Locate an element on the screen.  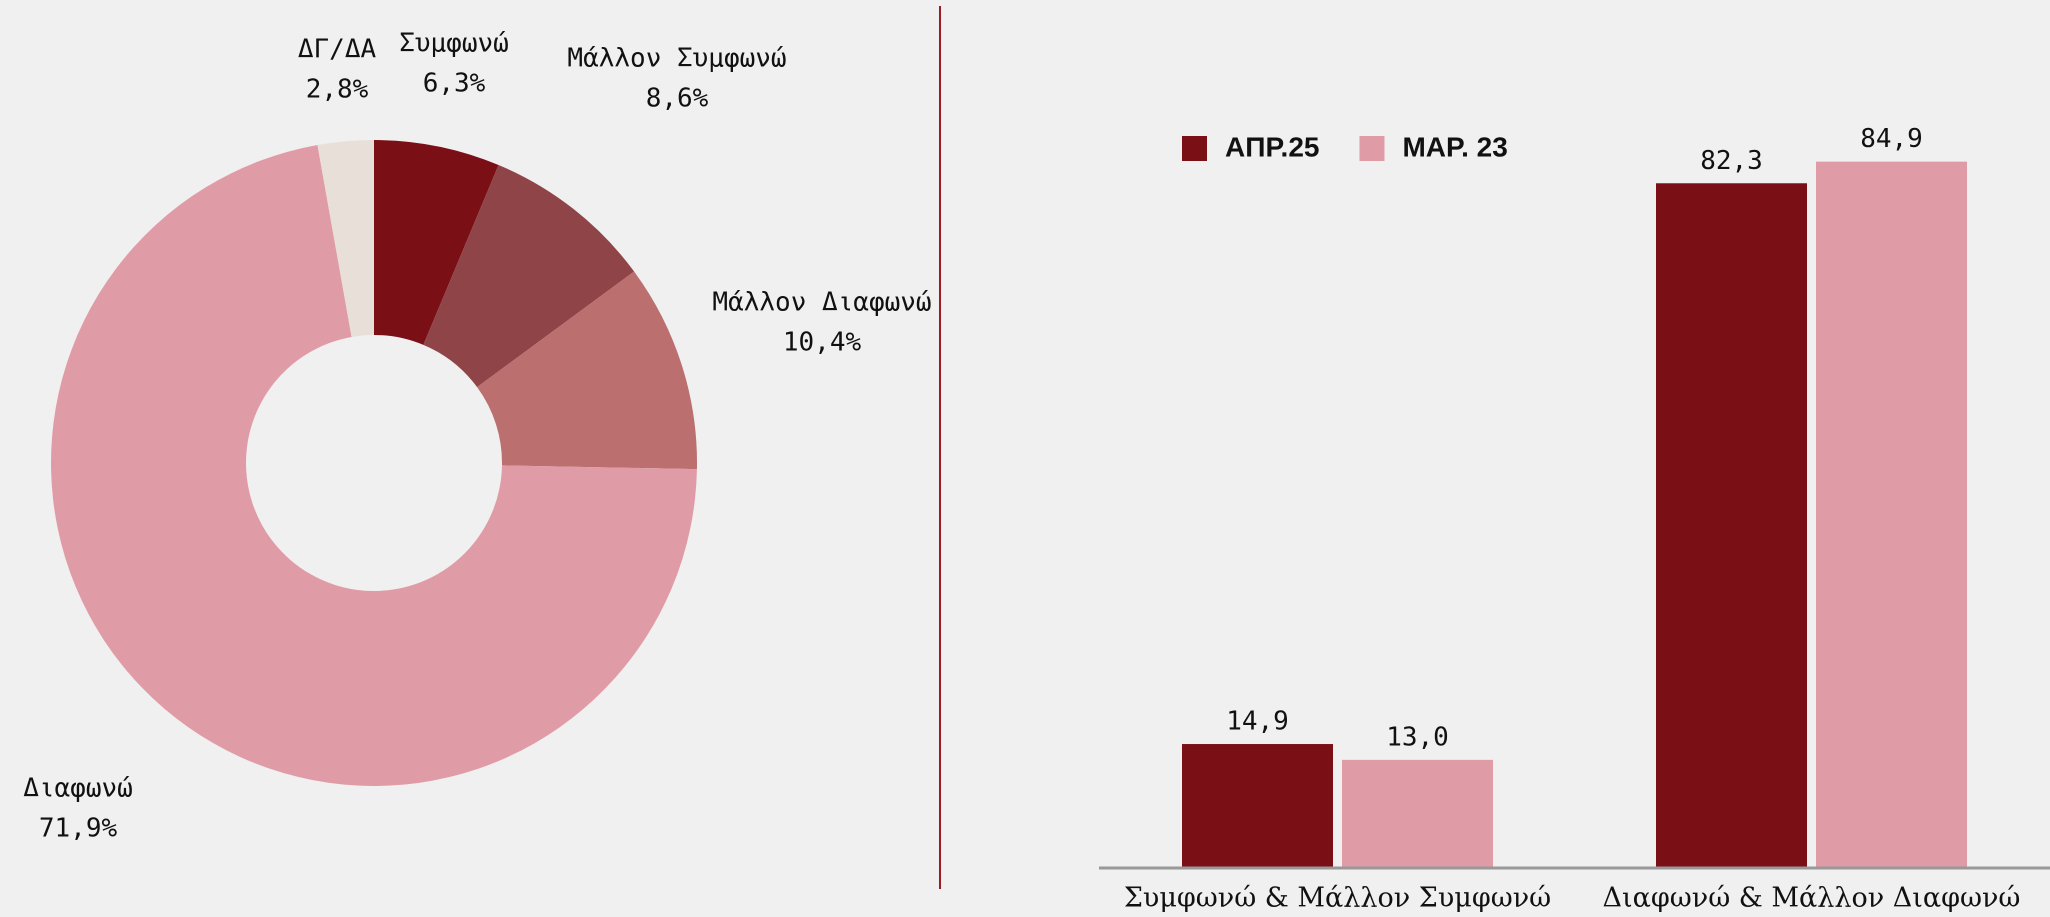
x-tick-label: Διαφωνώ & Μάλλον Διαφωνώ is located at coordinates (1812, 898).